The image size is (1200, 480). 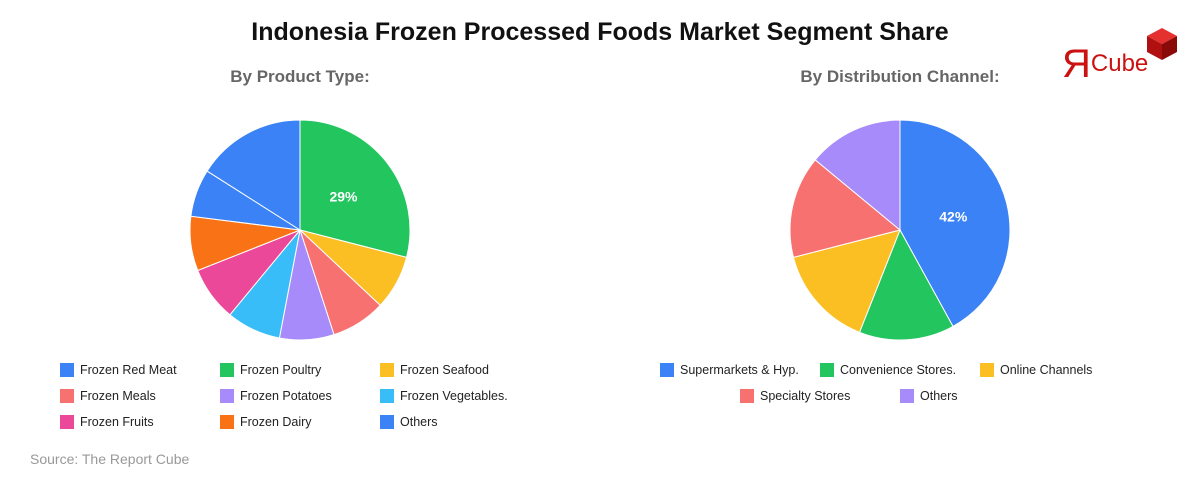 I want to click on pie-slice-online-channels, so click(x=846, y=281).